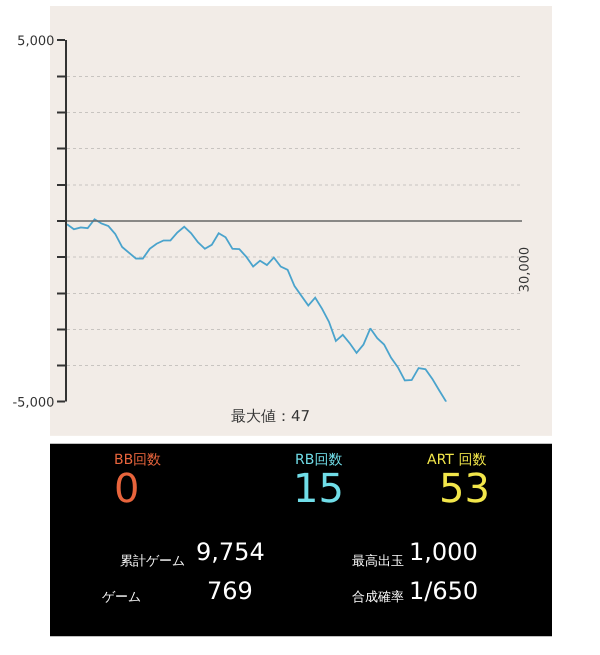  I want to click on text: 合成確率, so click(378, 597).